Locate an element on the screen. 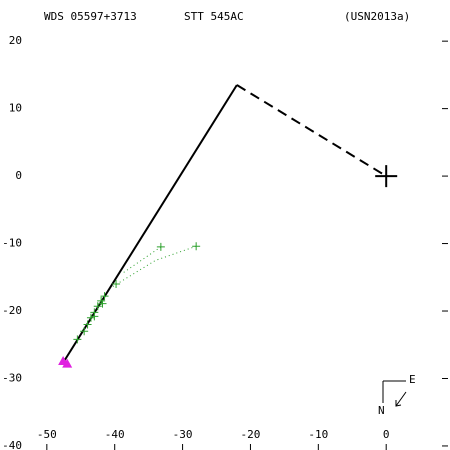 This screenshot has width=450, height=450. x-tick-label: 0 is located at coordinates (386, 434).